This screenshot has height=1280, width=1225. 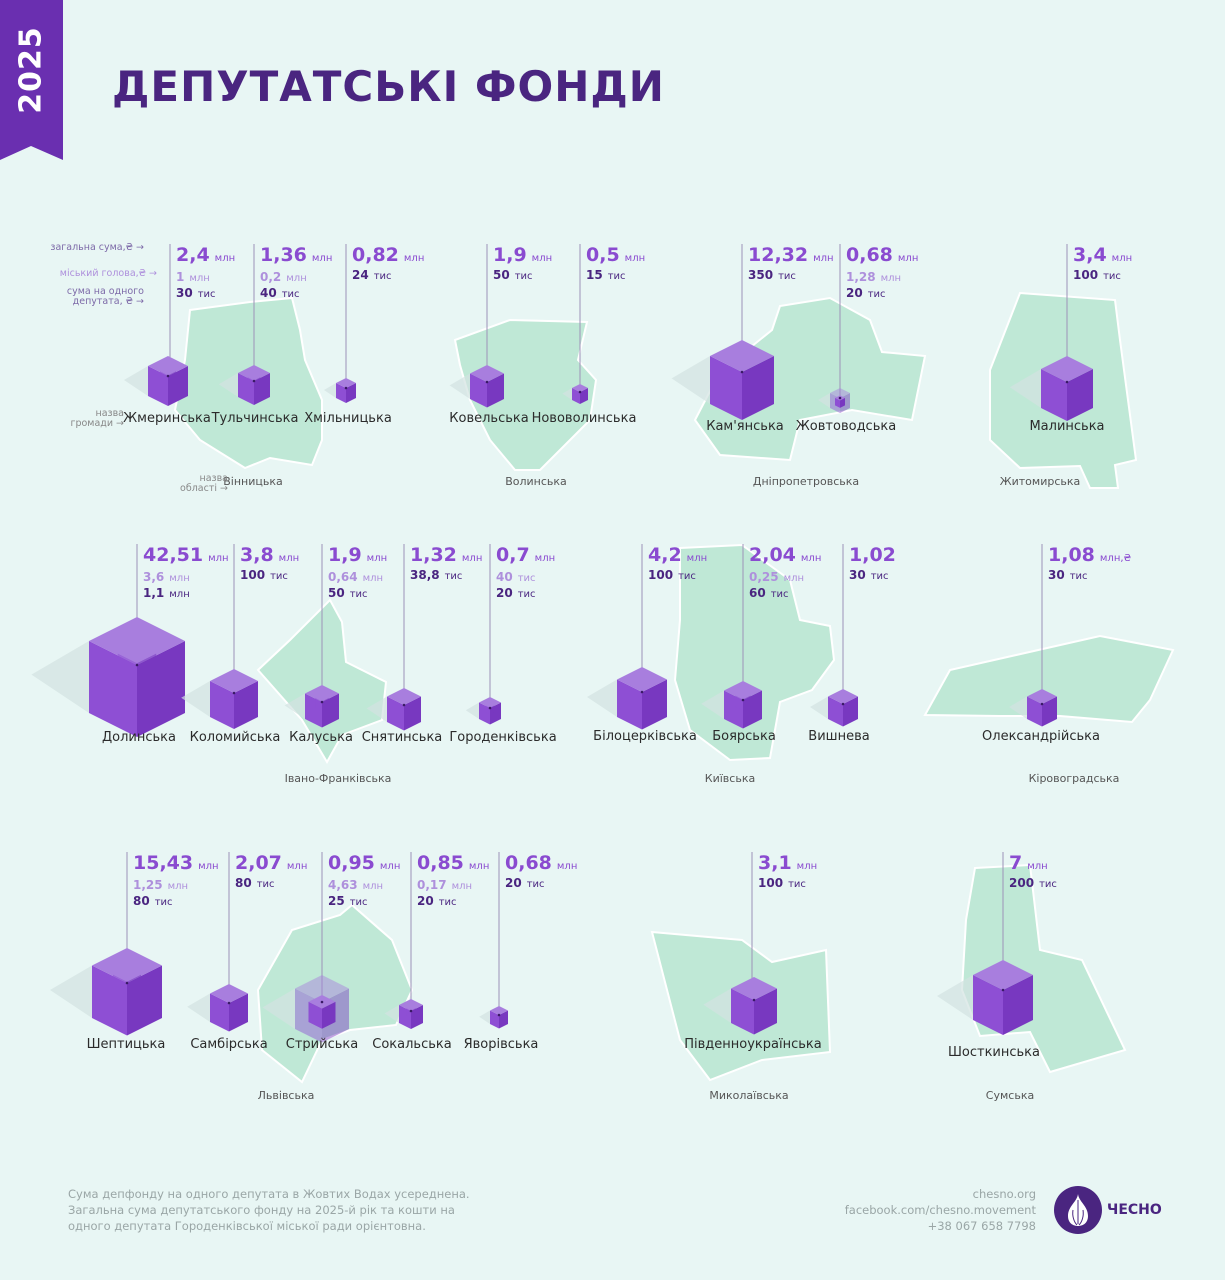 What do you see at coordinates (1115, 558) in the screenshot?
I see `total-amount-unit: млн,₴` at bounding box center [1115, 558].